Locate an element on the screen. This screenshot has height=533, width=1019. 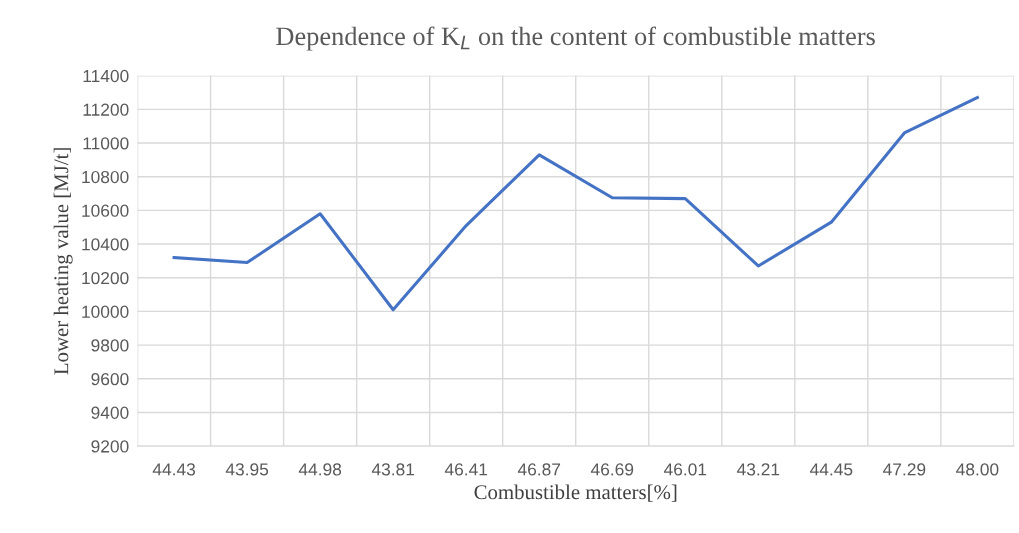
y-tick-label: 9600 is located at coordinates (110, 379).